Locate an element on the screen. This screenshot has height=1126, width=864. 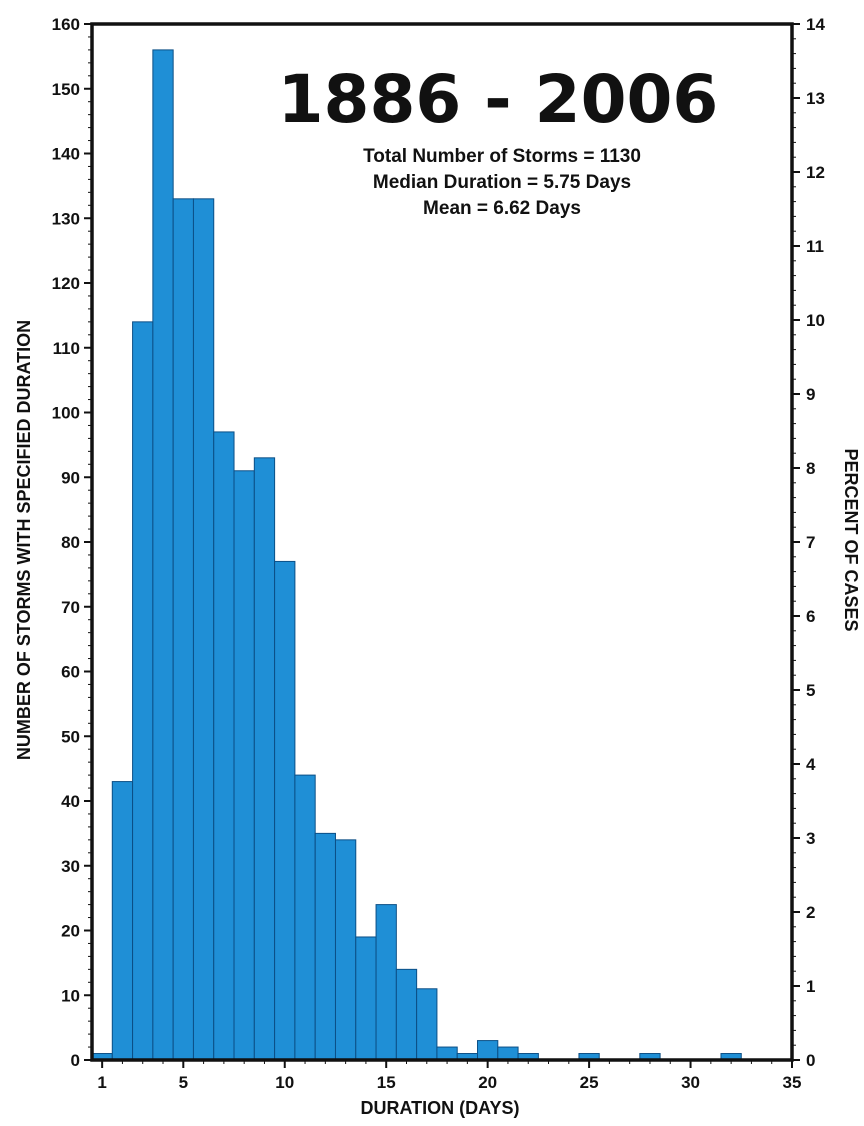
x-tick-label: 5 is located at coordinates (183, 1082).